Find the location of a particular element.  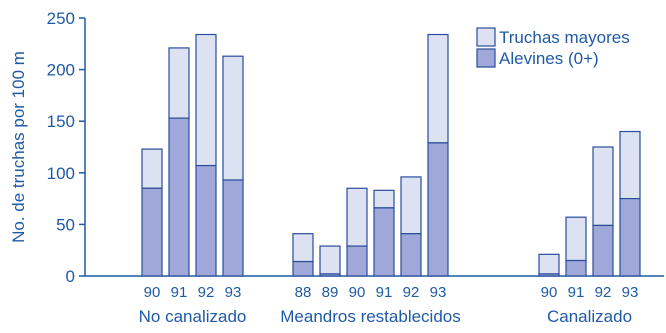

y-tick-label: 200 is located at coordinates (61, 70).